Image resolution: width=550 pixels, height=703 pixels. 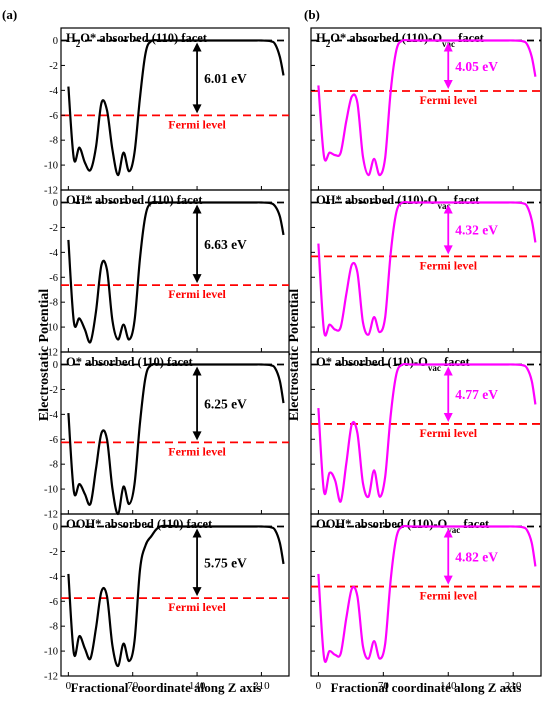 What do you see at coordinates (476, 394) in the screenshot?
I see `gap-value-label: 4.77 eV` at bounding box center [476, 394].